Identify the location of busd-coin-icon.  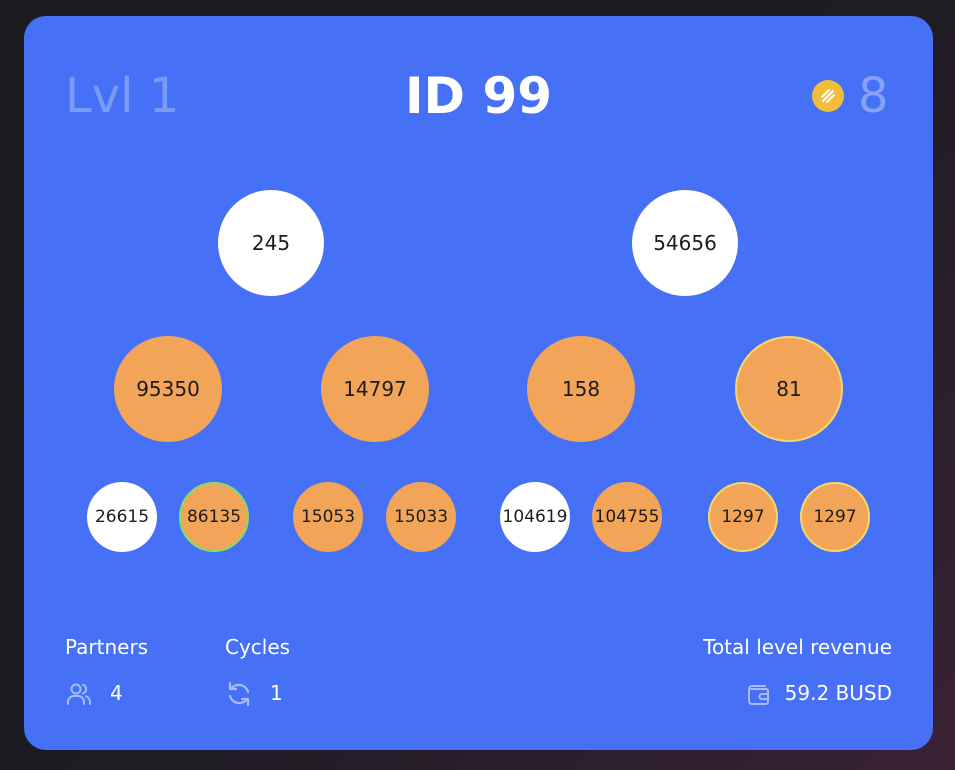
(828, 96).